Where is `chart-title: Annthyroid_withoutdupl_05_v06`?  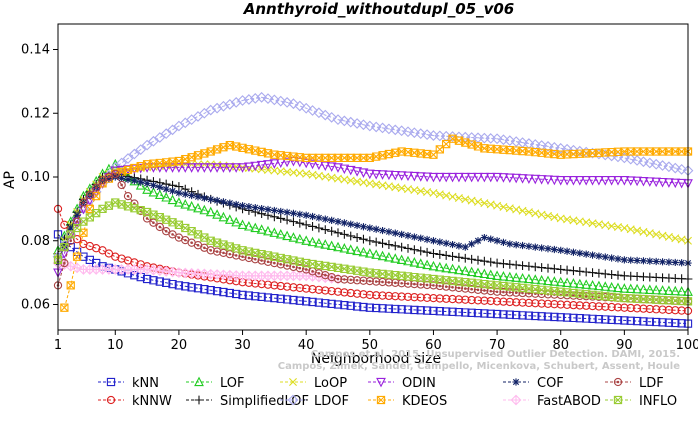
chart-title: Annthyroid_withoutdupl_05_v06 is located at coordinates (379, 9).